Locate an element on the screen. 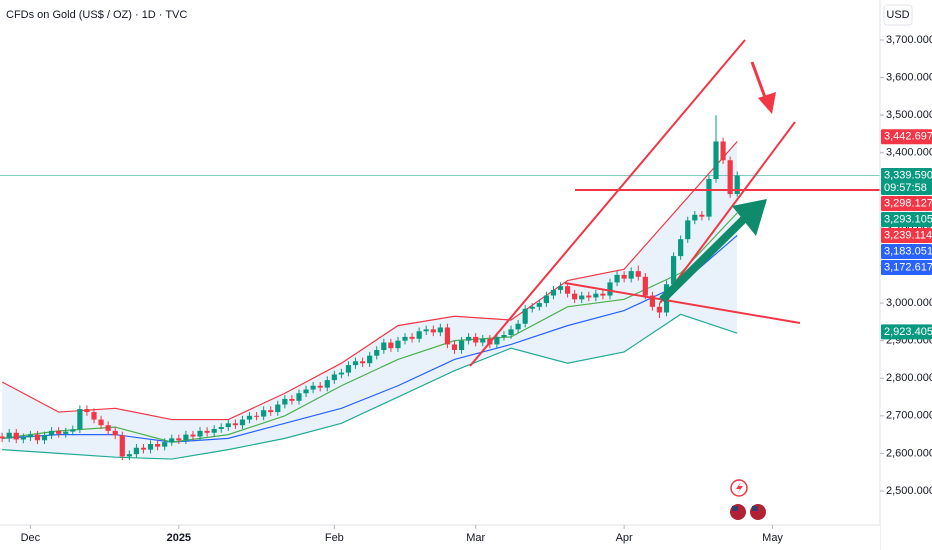 This screenshot has height=550, width=932. y-tick-label: 3,600.000 is located at coordinates (909, 77).